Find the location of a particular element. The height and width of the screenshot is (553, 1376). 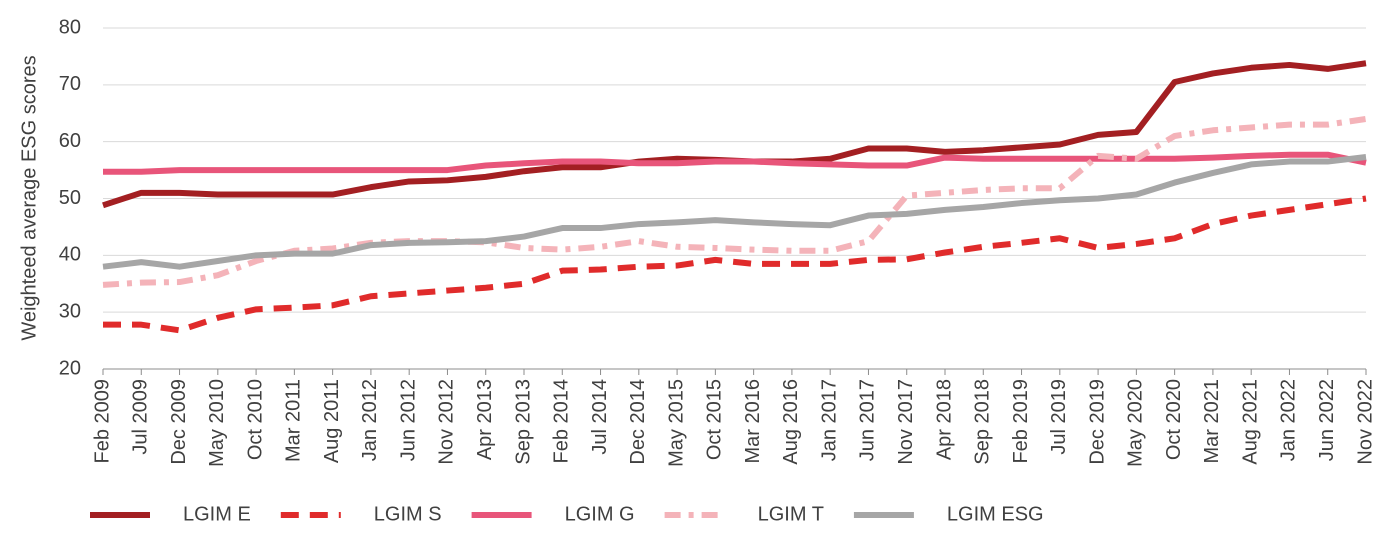

x-tick-label: Aug 2016 is located at coordinates (791, 422).